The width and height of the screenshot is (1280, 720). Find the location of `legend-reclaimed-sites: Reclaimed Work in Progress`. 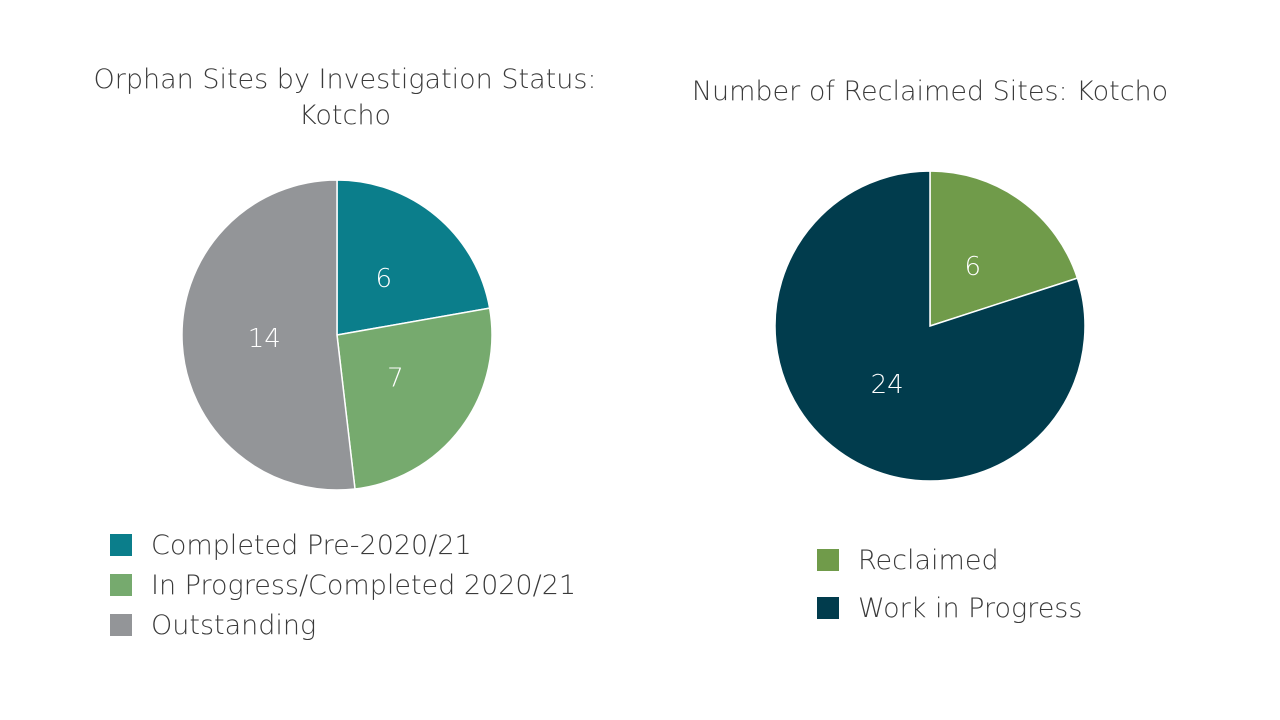

legend-reclaimed-sites: Reclaimed Work in Progress is located at coordinates (949, 584).